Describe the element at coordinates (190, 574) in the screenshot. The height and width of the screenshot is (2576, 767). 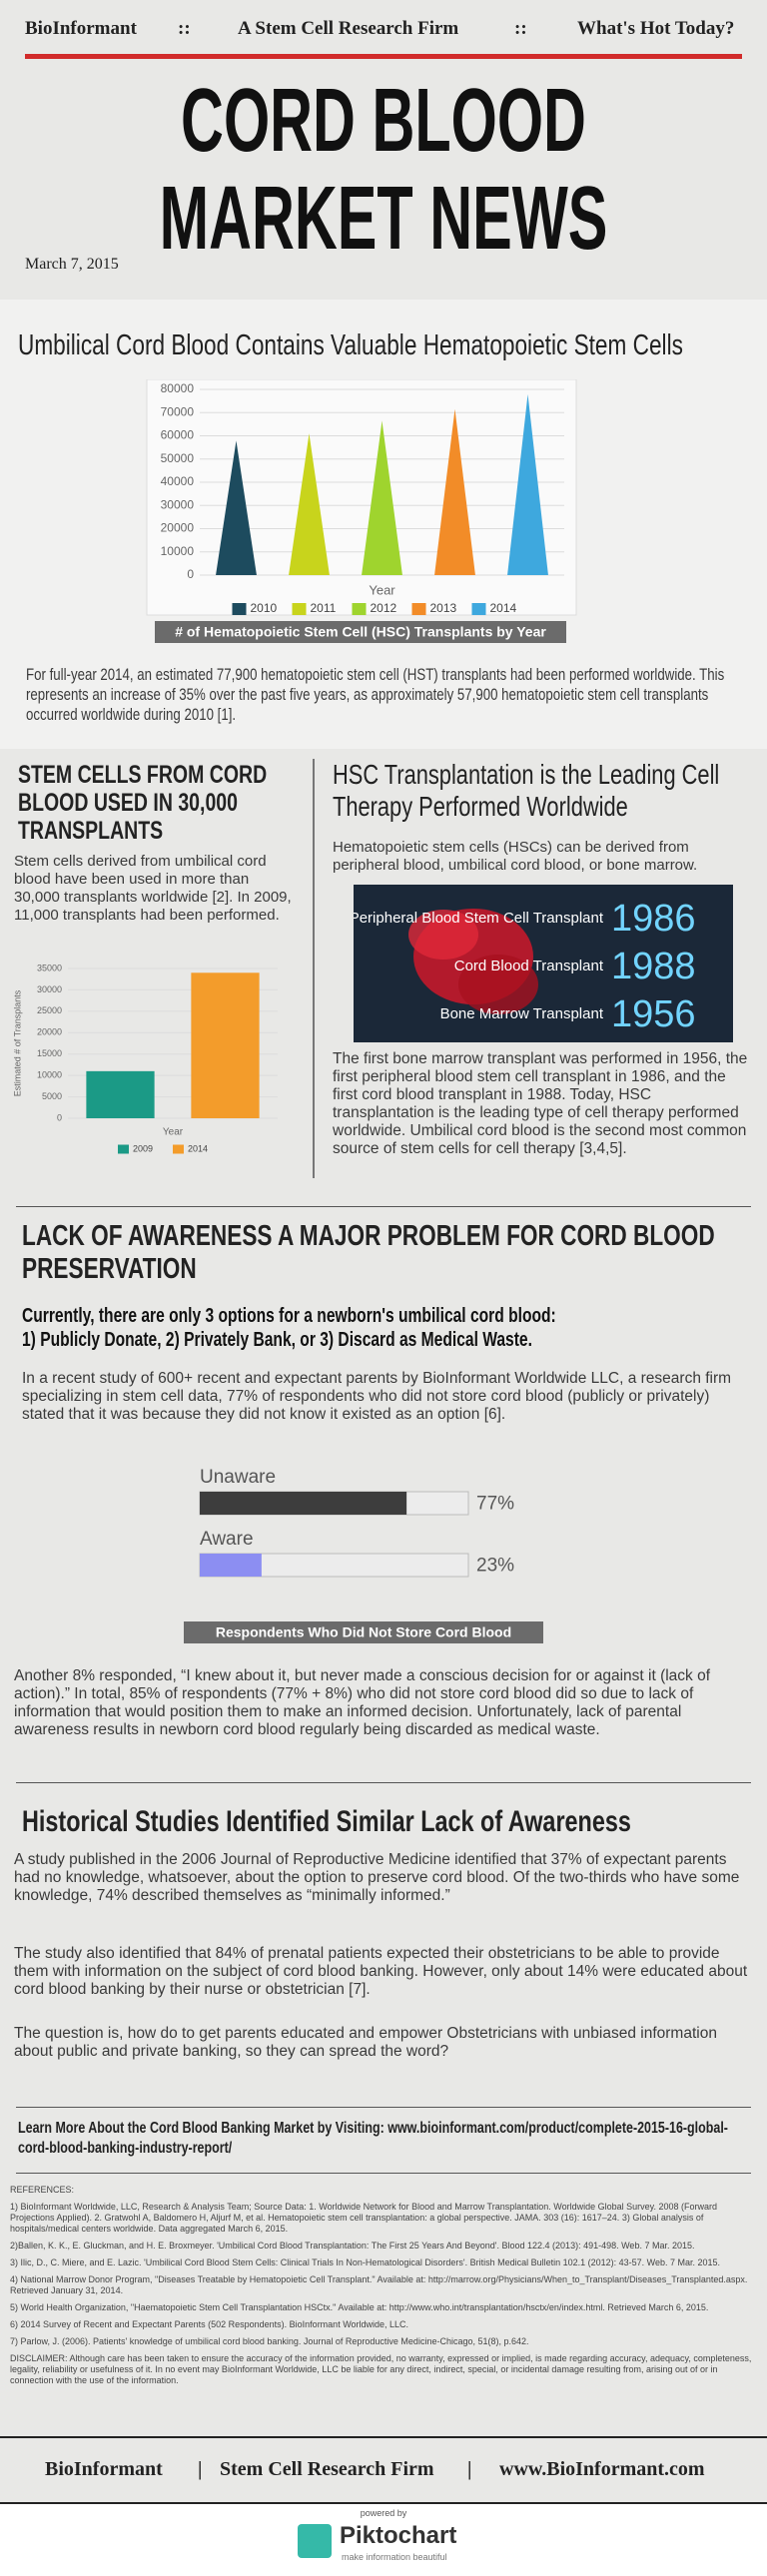
I see `y-tick-label: 0` at that location.